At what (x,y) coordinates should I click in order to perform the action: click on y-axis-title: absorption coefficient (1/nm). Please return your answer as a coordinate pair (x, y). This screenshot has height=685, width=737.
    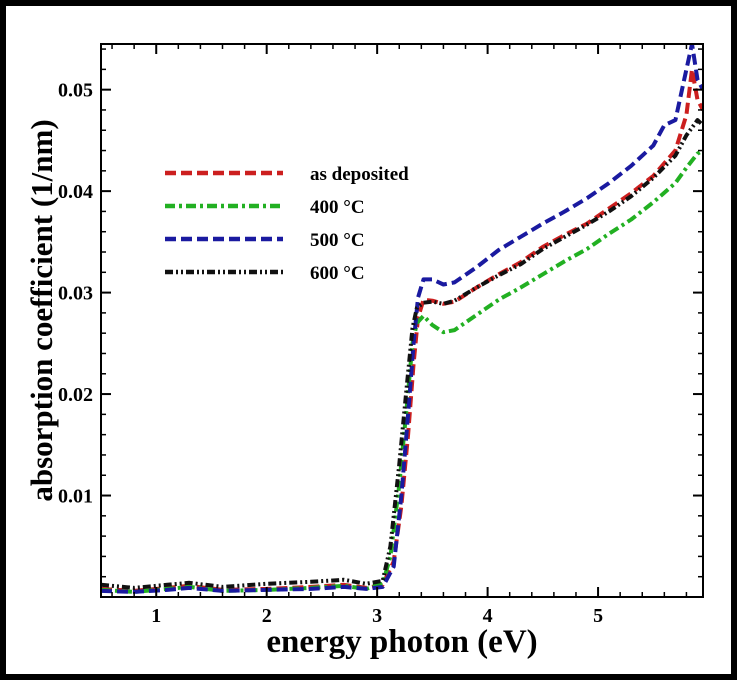
    Looking at the image, I should click on (41, 310).